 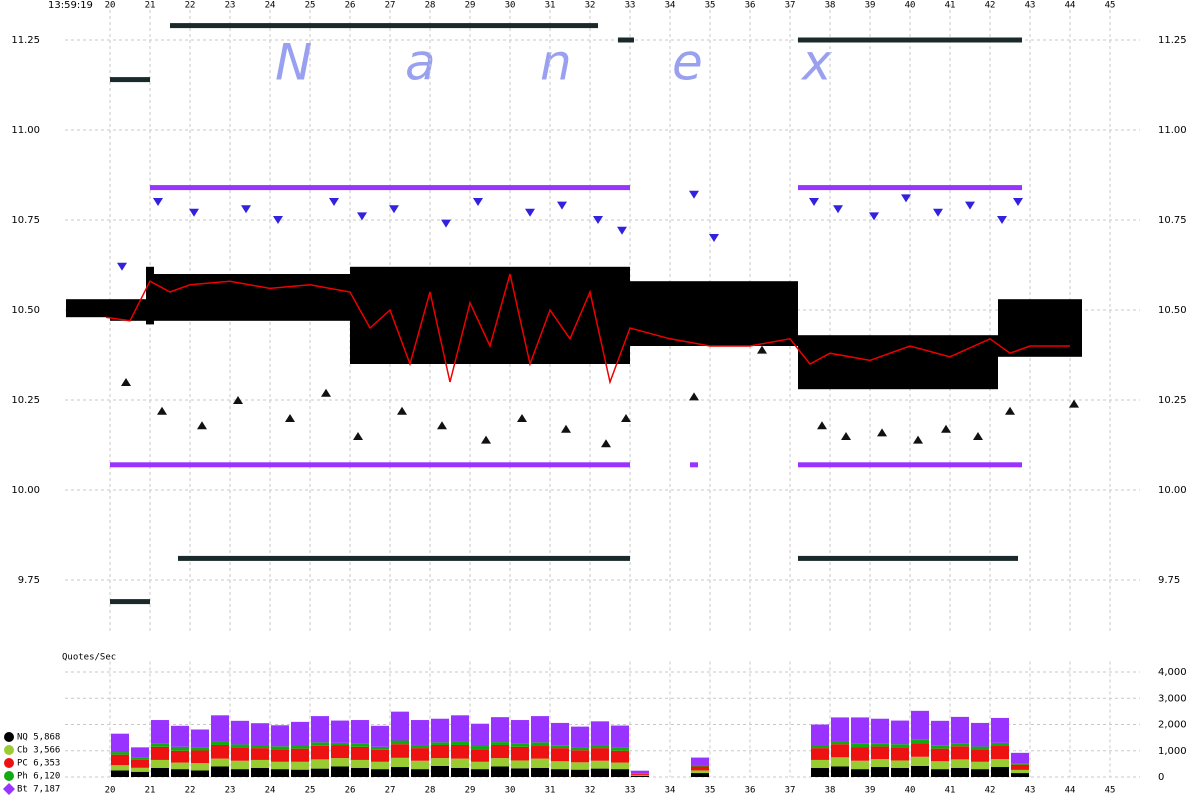 I want to click on x-tick-label: 38, so click(x=830, y=791).